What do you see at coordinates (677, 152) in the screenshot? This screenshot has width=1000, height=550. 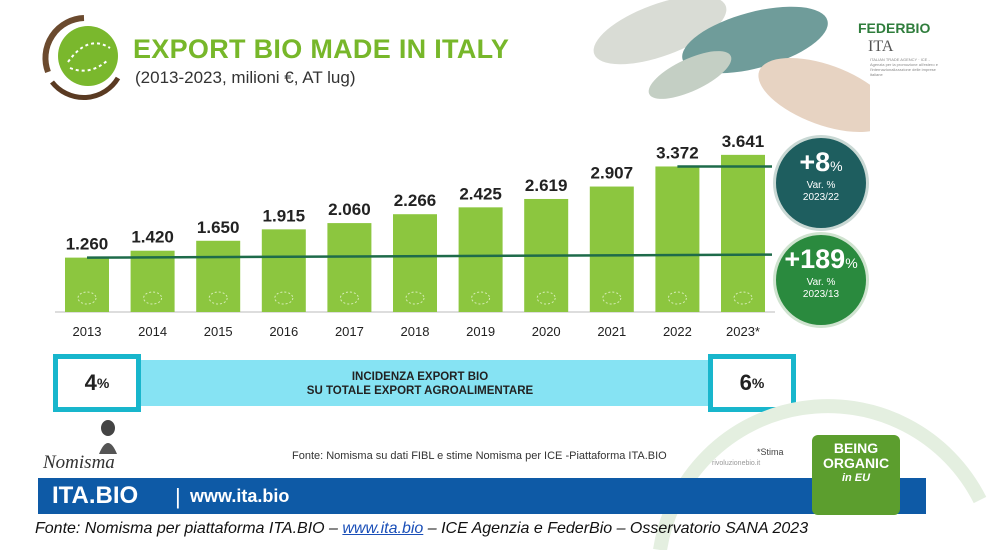 I see `bar-value-label: 3.372` at bounding box center [677, 152].